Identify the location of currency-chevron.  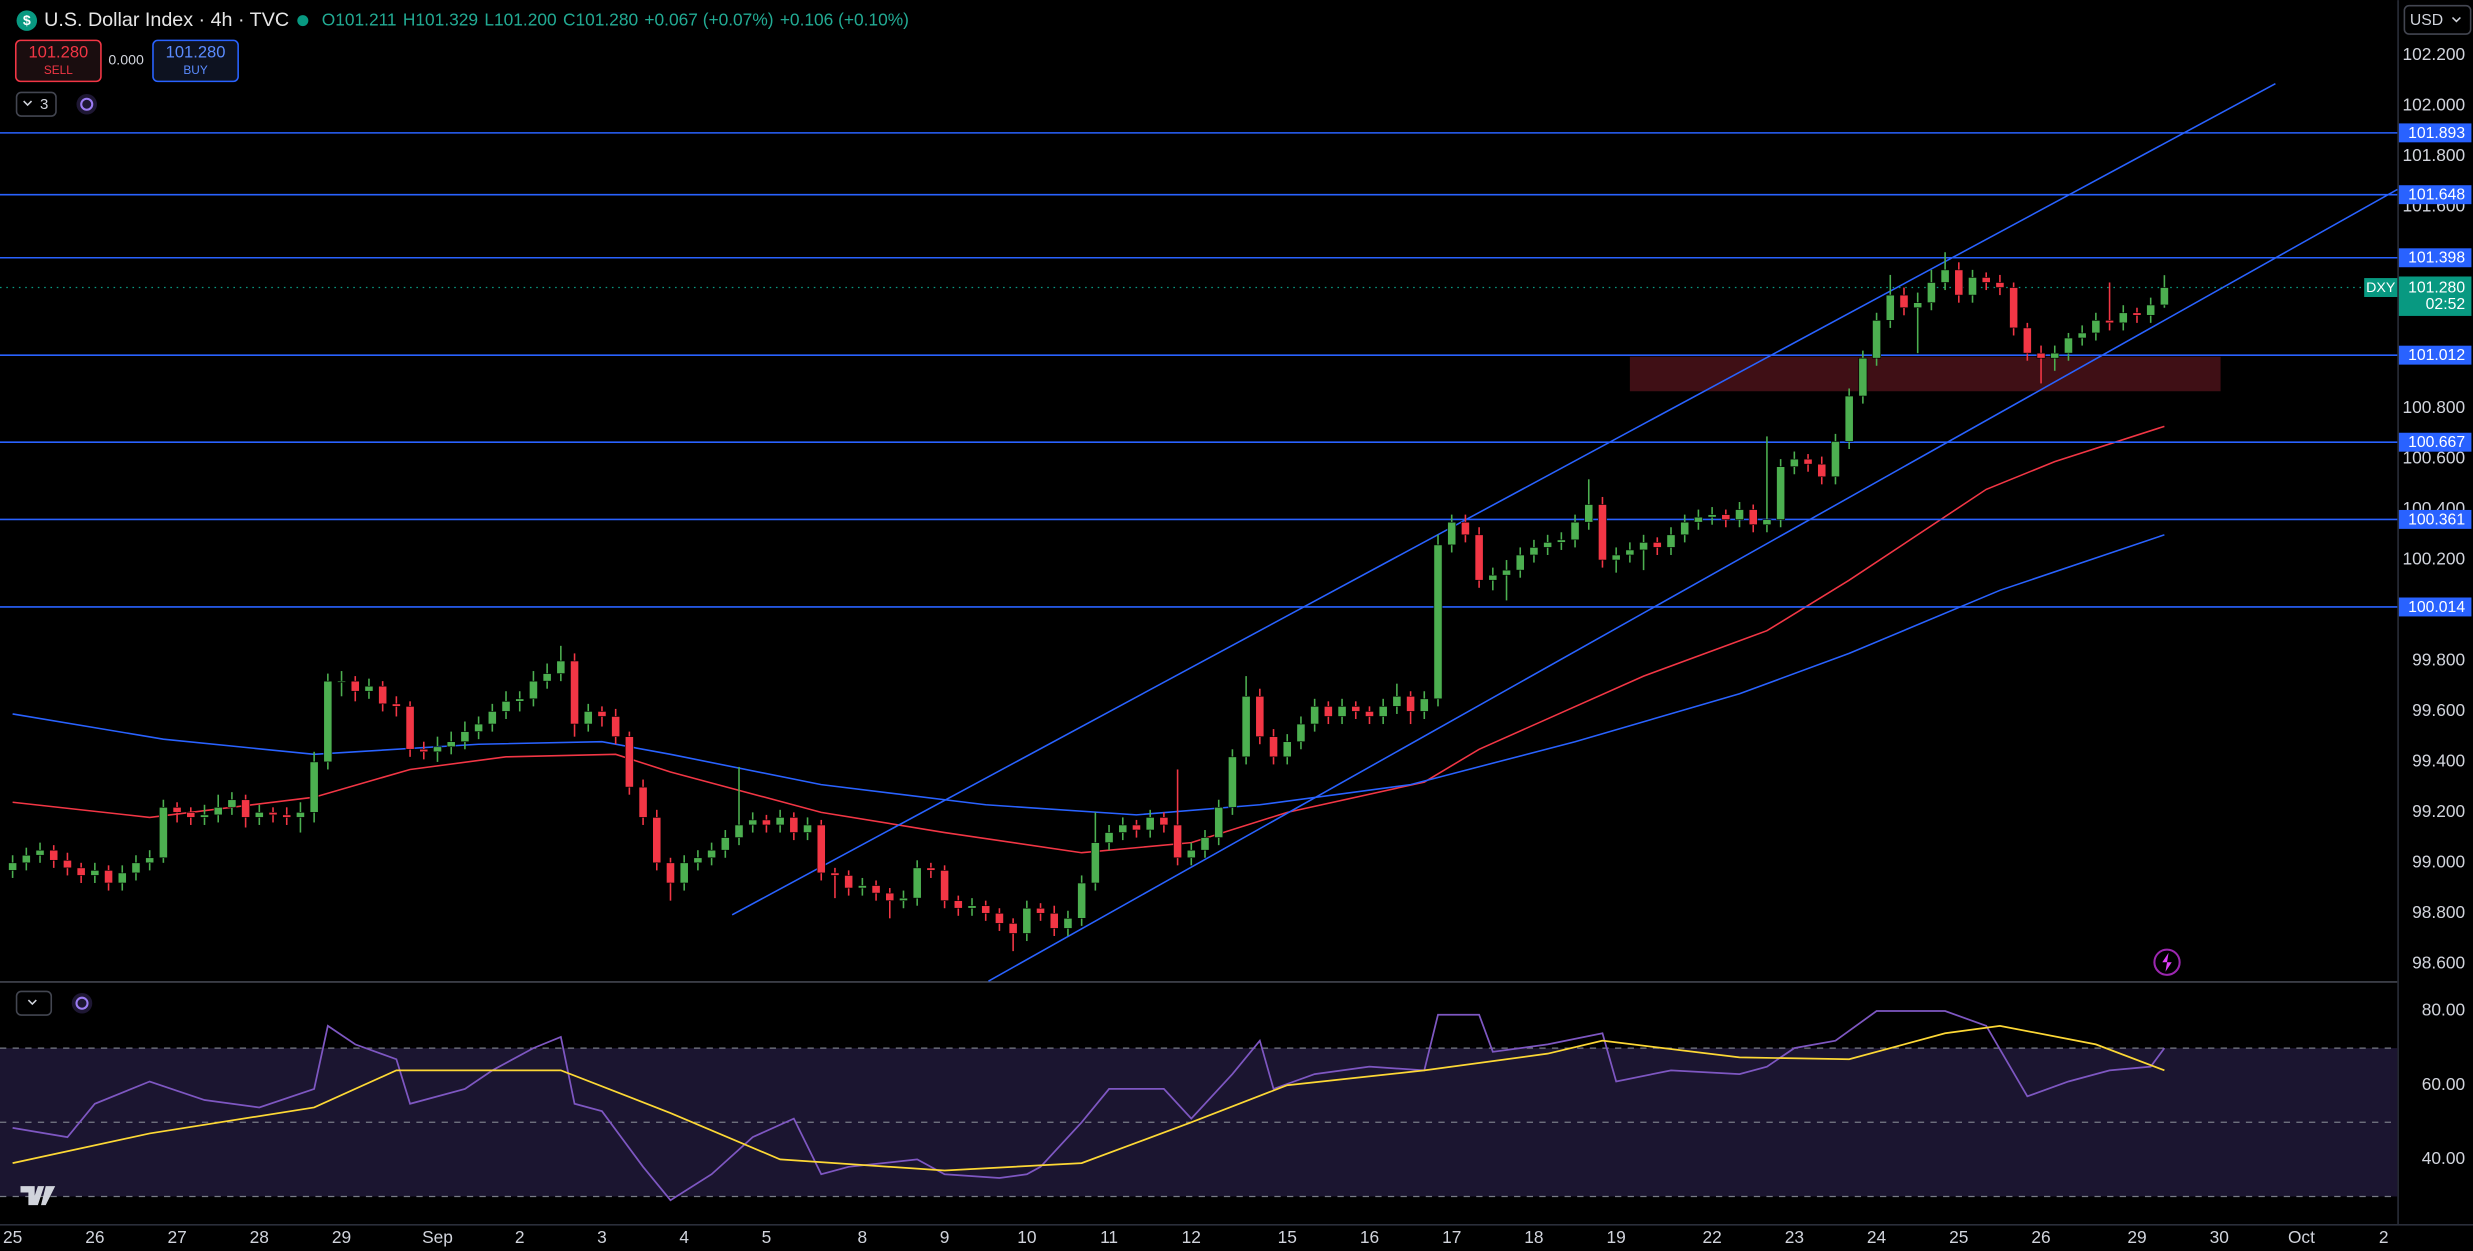
(2456, 19).